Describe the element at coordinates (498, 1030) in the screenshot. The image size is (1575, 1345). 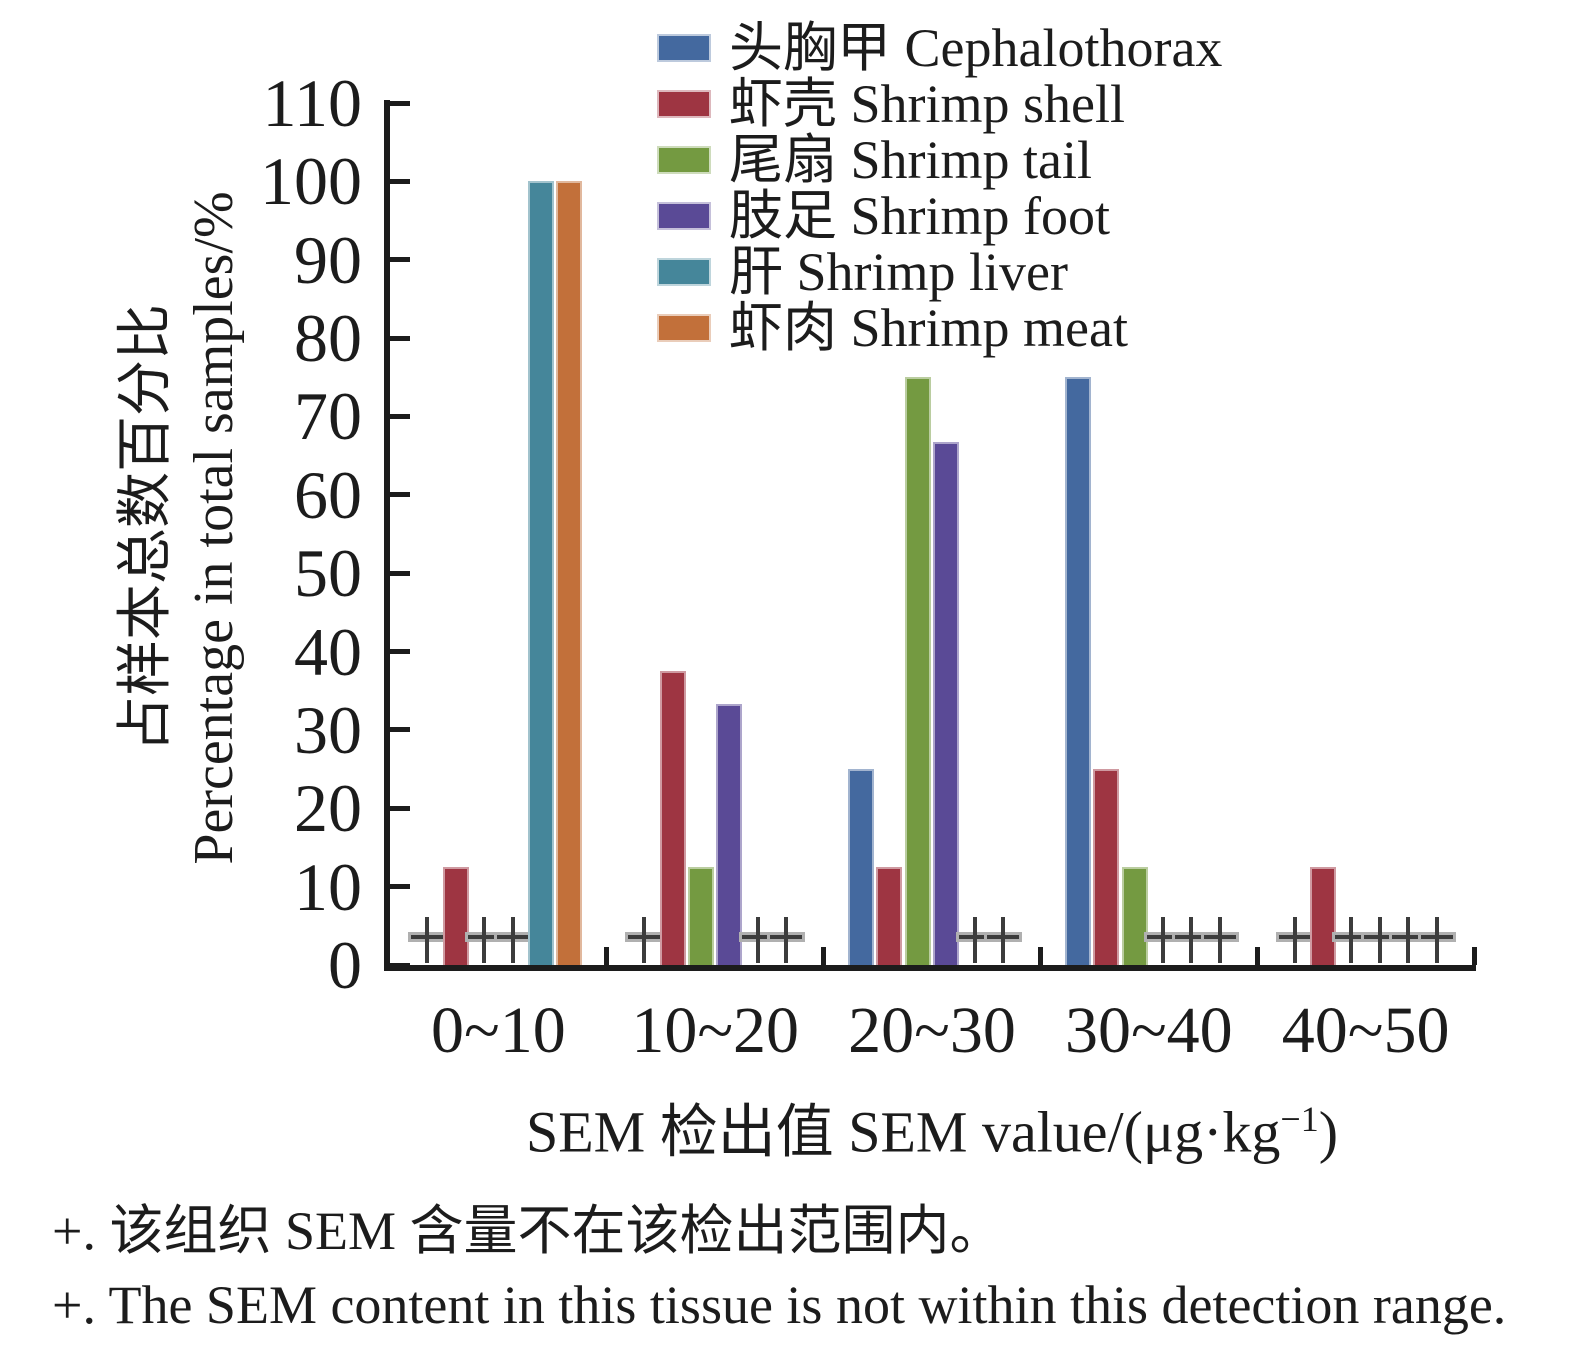
I see `x-tick-label-0~10: 0~10` at that location.